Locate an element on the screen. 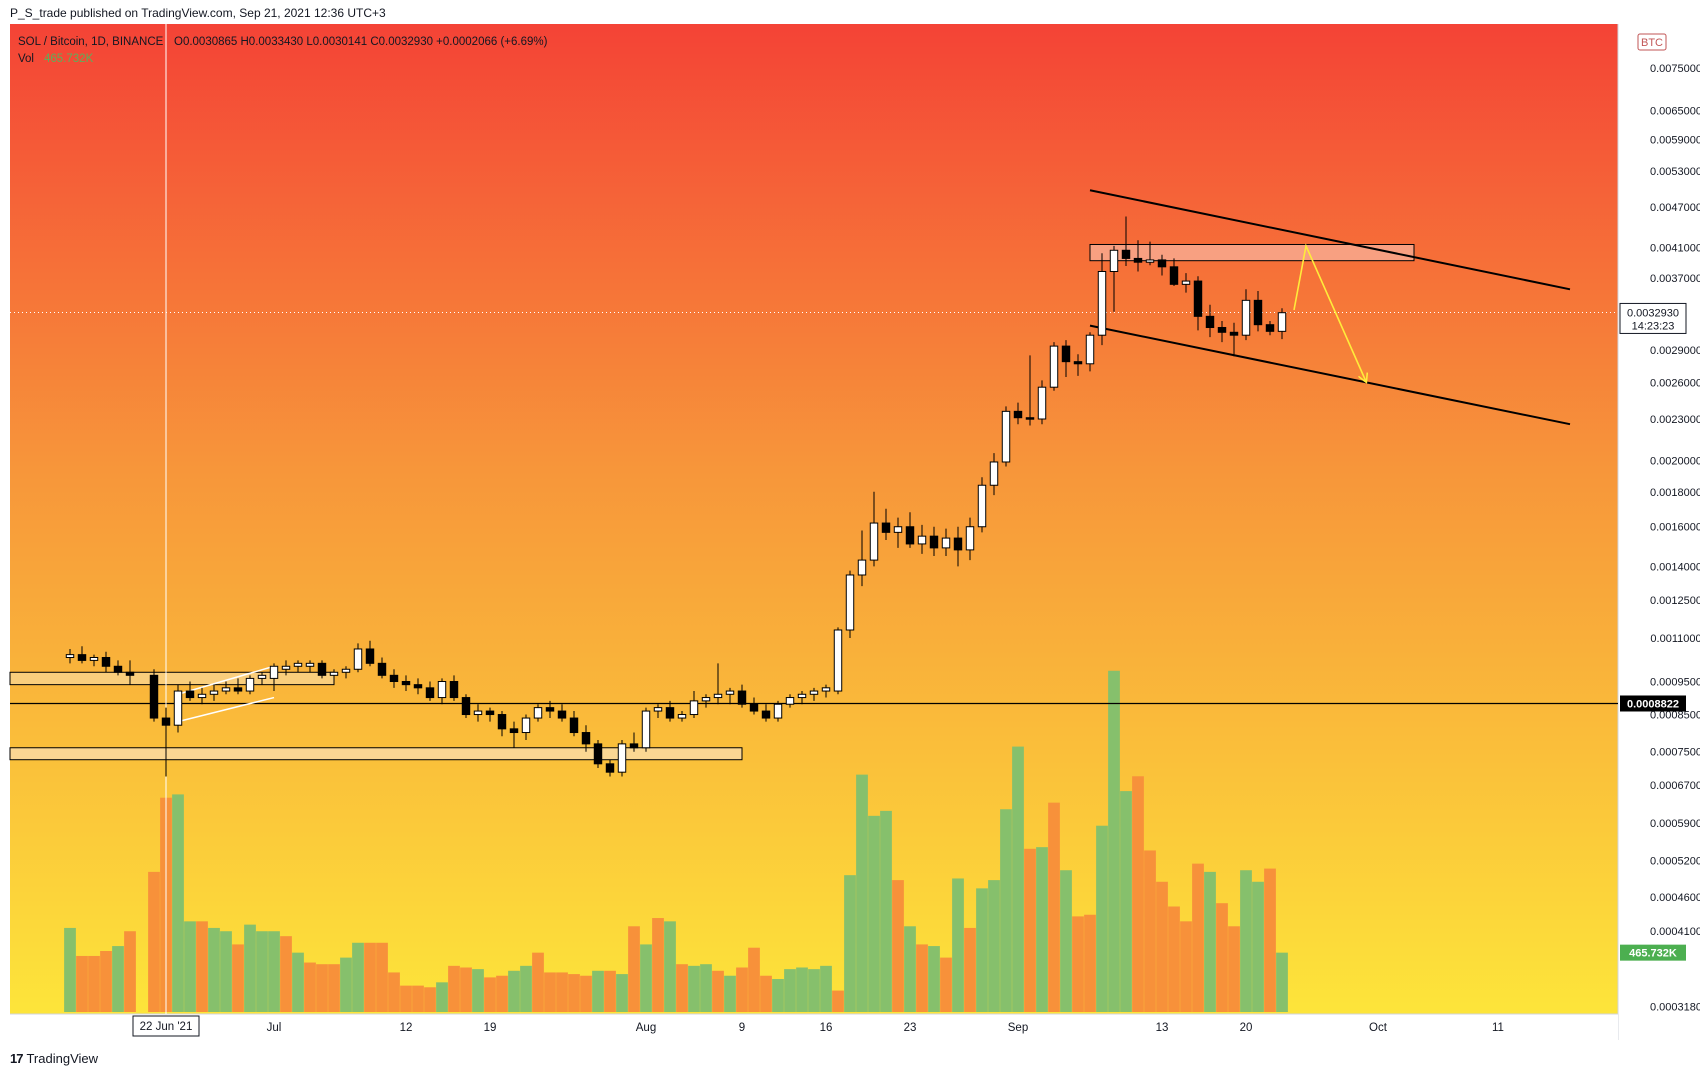 This screenshot has width=1700, height=1072. price-tick-label: 0.0059000 is located at coordinates (1675, 140).